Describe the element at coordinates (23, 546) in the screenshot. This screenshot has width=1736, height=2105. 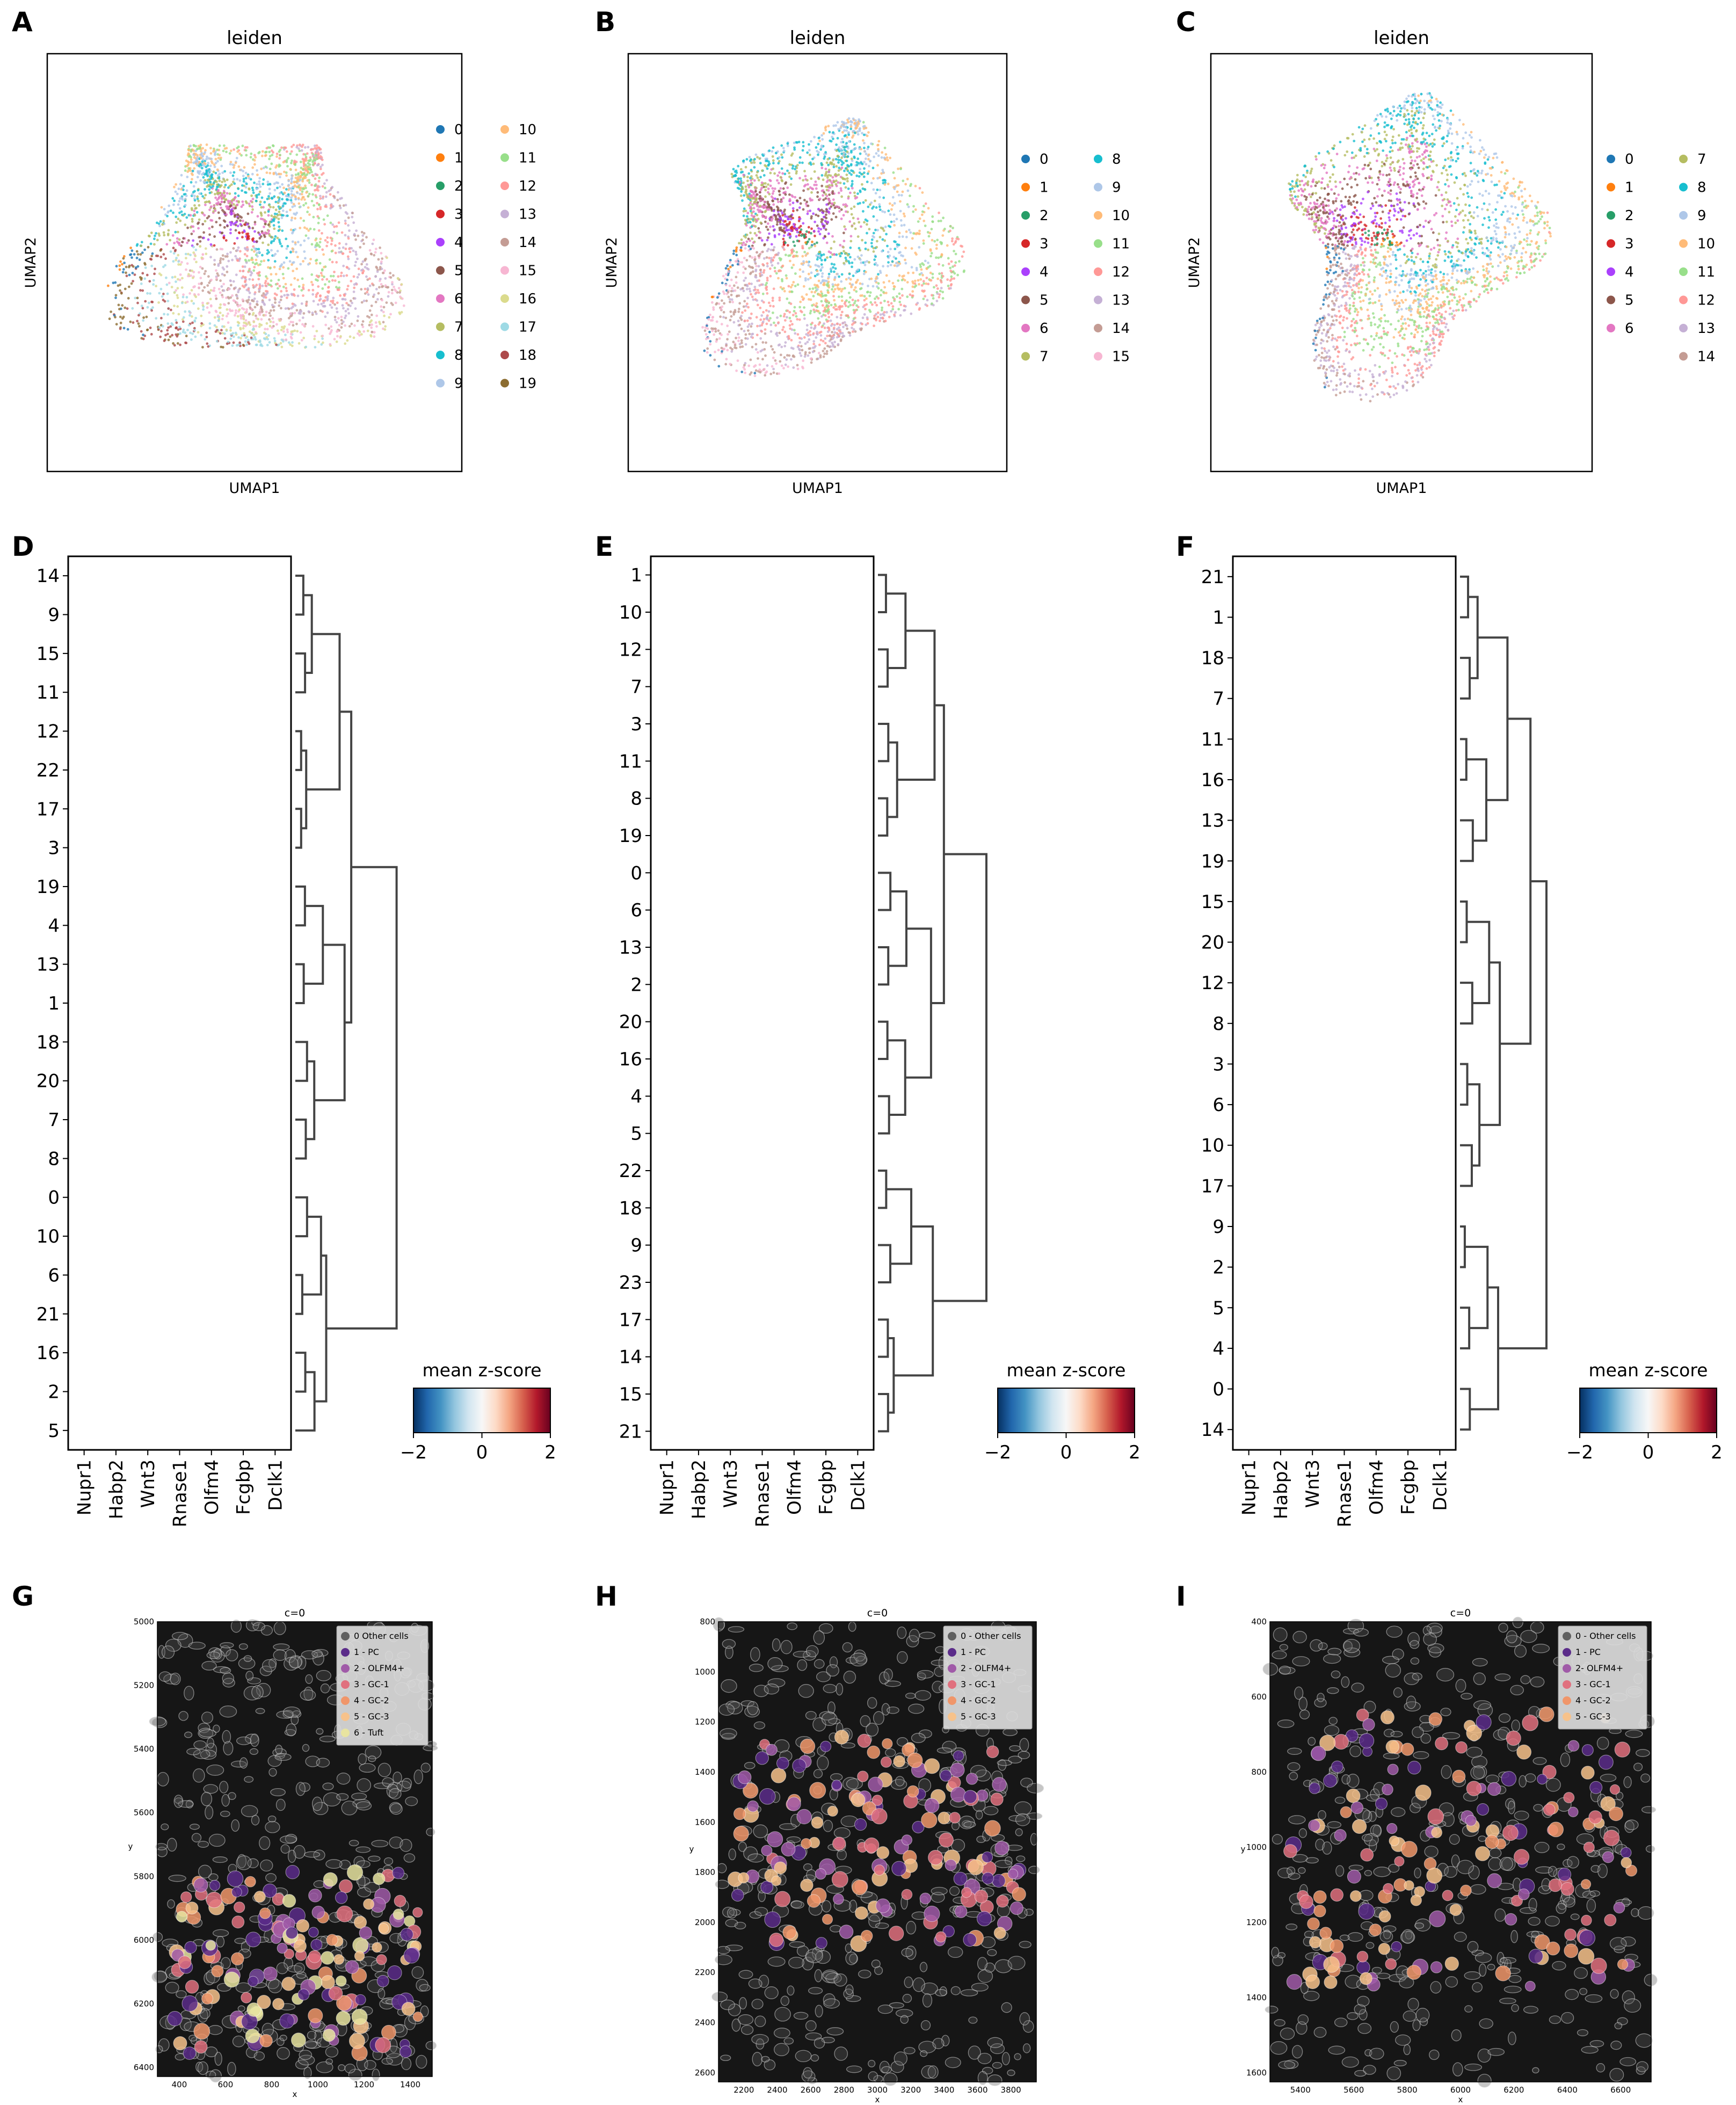
I see `panel-label: D` at that location.